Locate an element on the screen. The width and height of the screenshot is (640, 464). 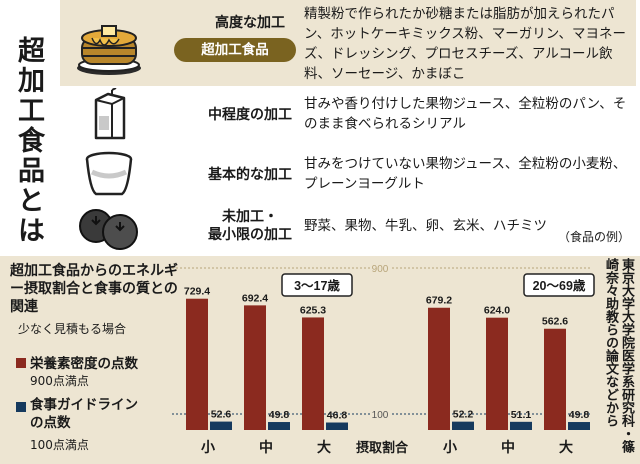
yogurt-cup-icon is located at coordinates (109, 173).